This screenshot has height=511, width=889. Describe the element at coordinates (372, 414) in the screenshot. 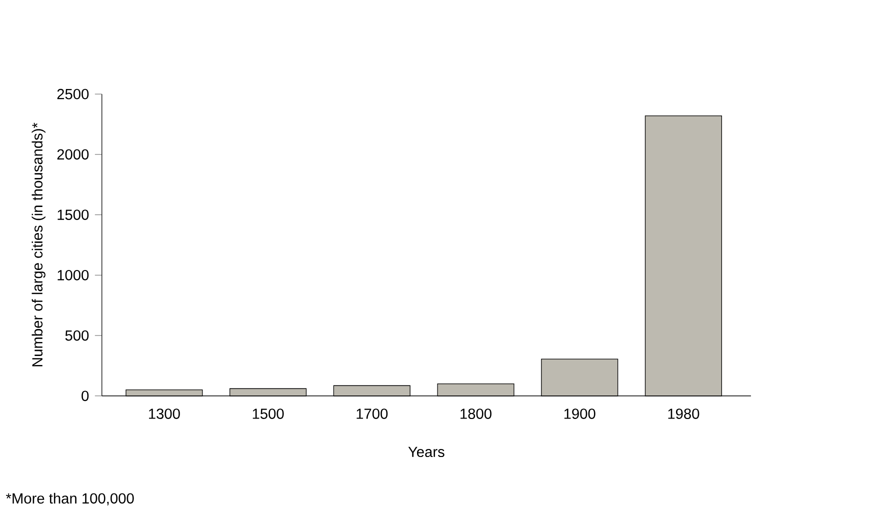

I see `x-tick-label: 1700` at that location.